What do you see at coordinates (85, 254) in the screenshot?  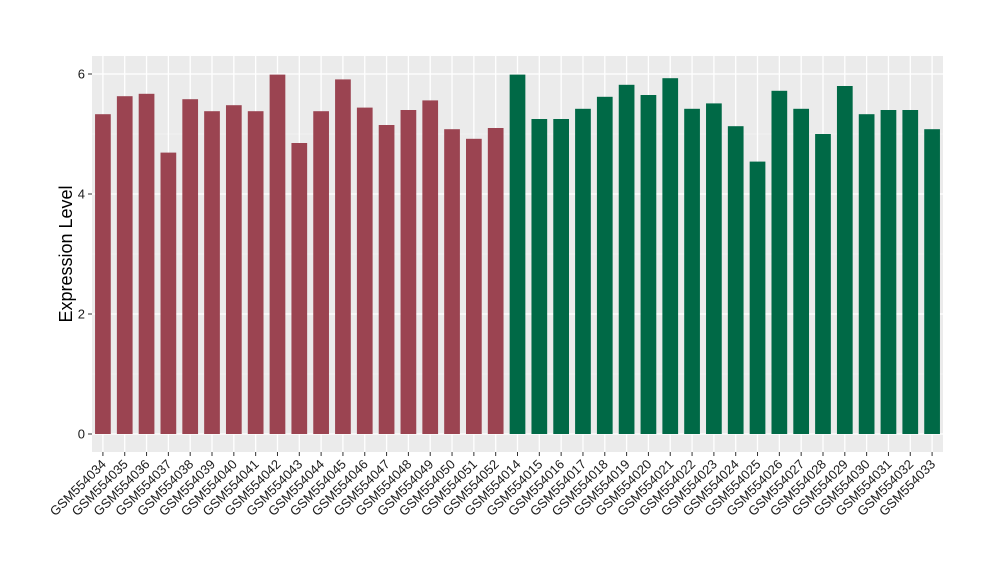 I see `y-axis: 0 2 4 6` at bounding box center [85, 254].